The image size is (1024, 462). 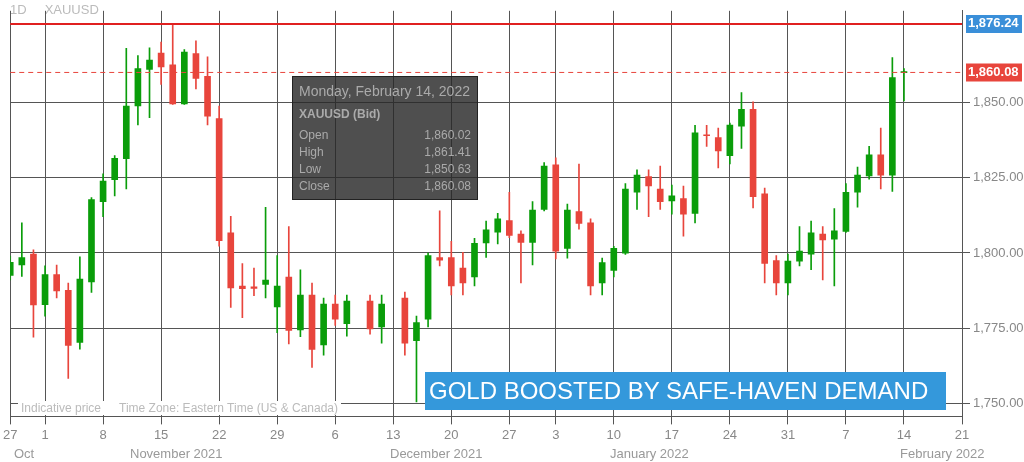 What do you see at coordinates (103, 434) in the screenshot?
I see `x-tick-label: 8` at bounding box center [103, 434].